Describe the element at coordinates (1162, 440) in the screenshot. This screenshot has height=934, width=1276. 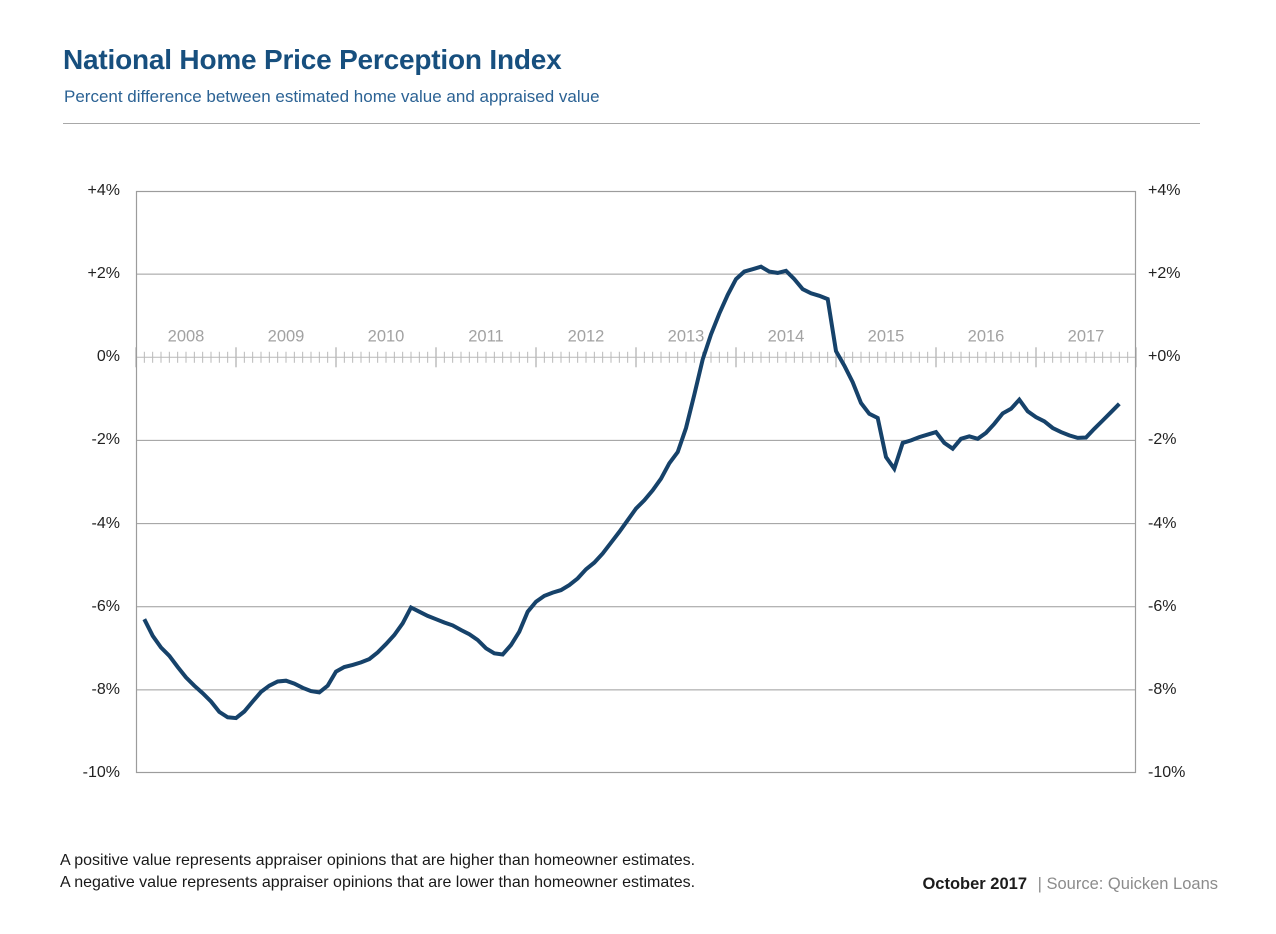
I see `y-axis-label-right: -2%` at that location.